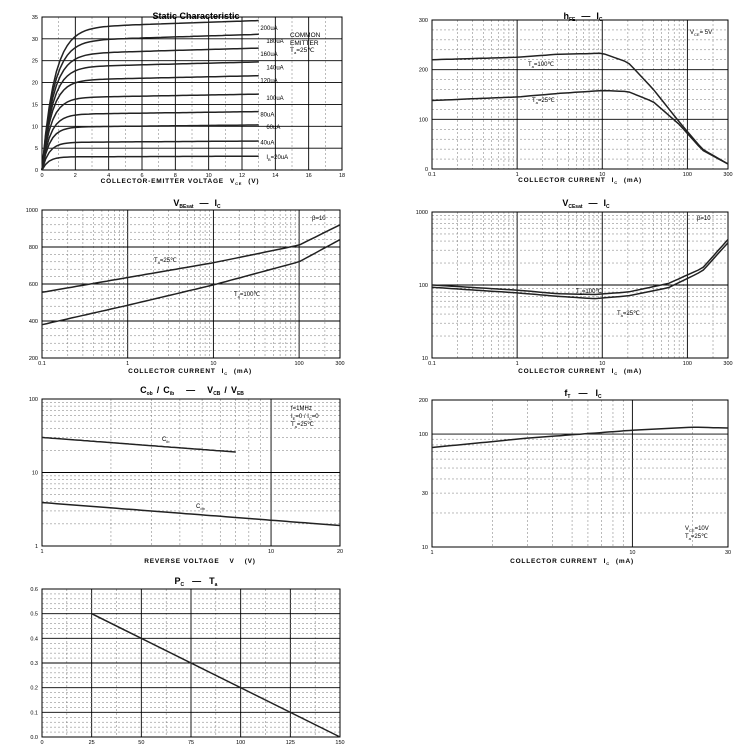  I want to click on c2-ytick-label: 100, so click(423, 120).